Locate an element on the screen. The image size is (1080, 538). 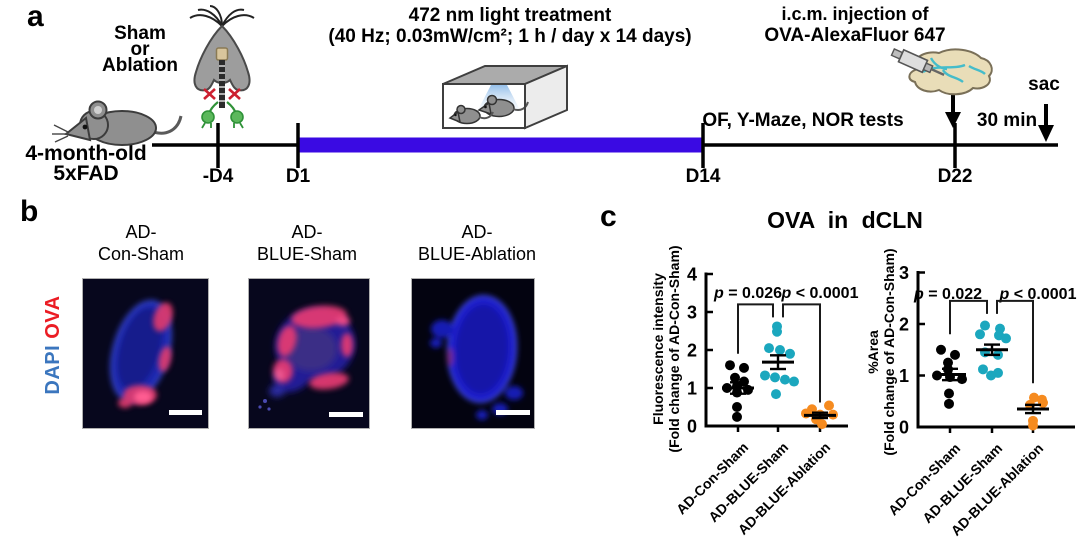
scatter-plot-fluorescence: 0 1 2 3 4 is located at coordinates (767, 351).